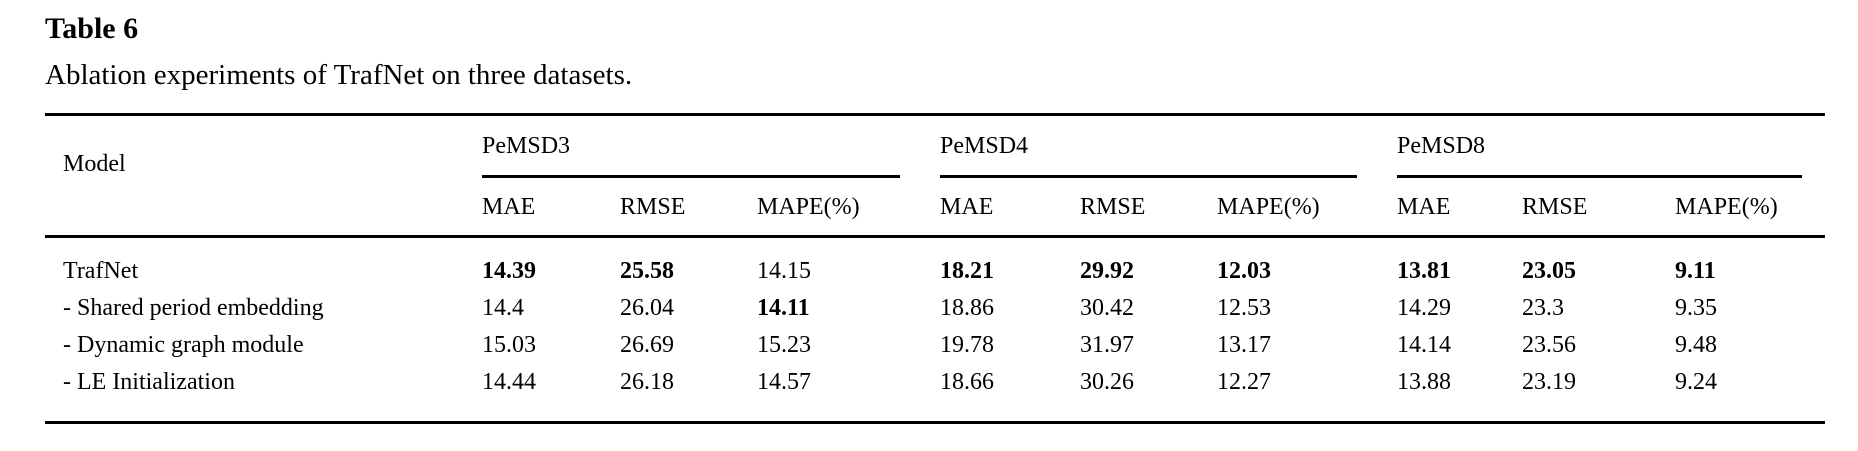 The height and width of the screenshot is (451, 1858). I want to click on metric-value-cell: 14.11, so click(783, 308).